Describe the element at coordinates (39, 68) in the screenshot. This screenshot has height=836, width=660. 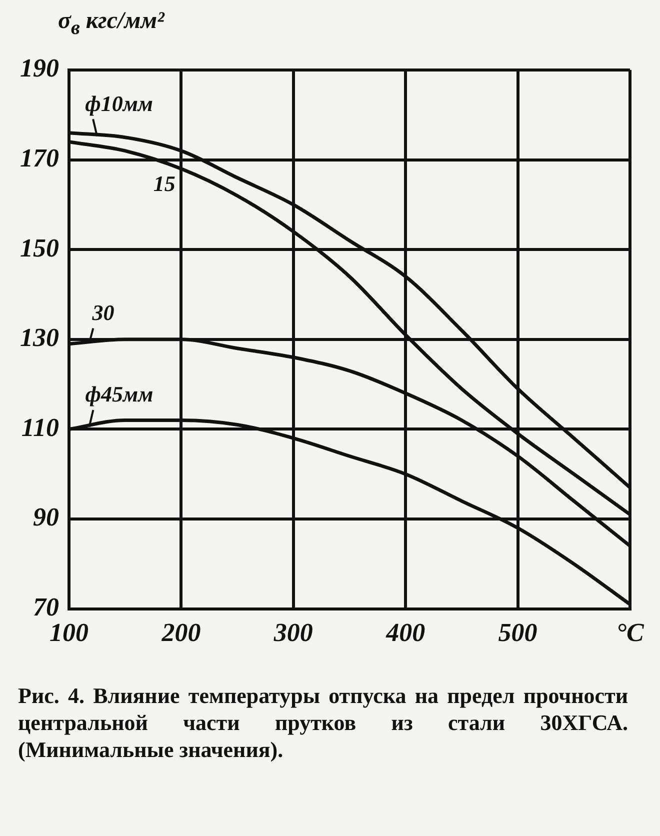
I see `y-tick-label: 190` at that location.